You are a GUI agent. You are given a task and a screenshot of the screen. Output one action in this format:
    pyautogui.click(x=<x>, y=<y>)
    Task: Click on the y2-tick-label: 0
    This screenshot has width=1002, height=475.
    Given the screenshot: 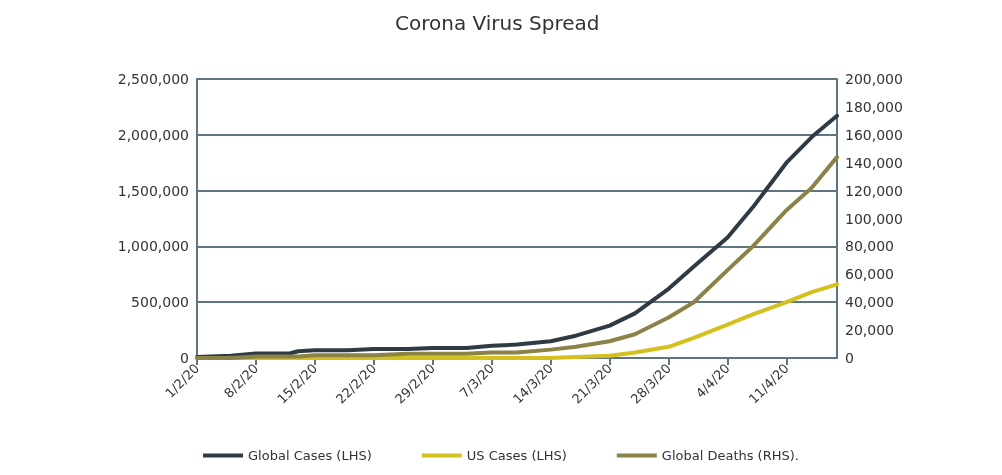 What is the action you would take?
    pyautogui.click(x=849, y=358)
    